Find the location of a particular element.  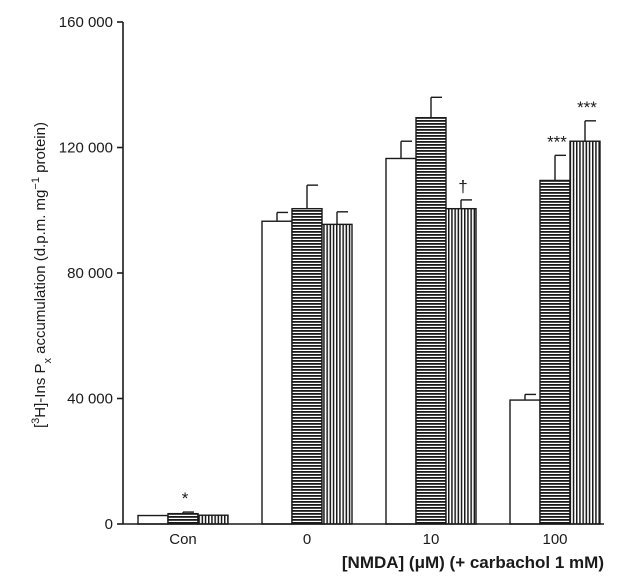

y-tick-label: 120 000 is located at coordinates (86, 148).